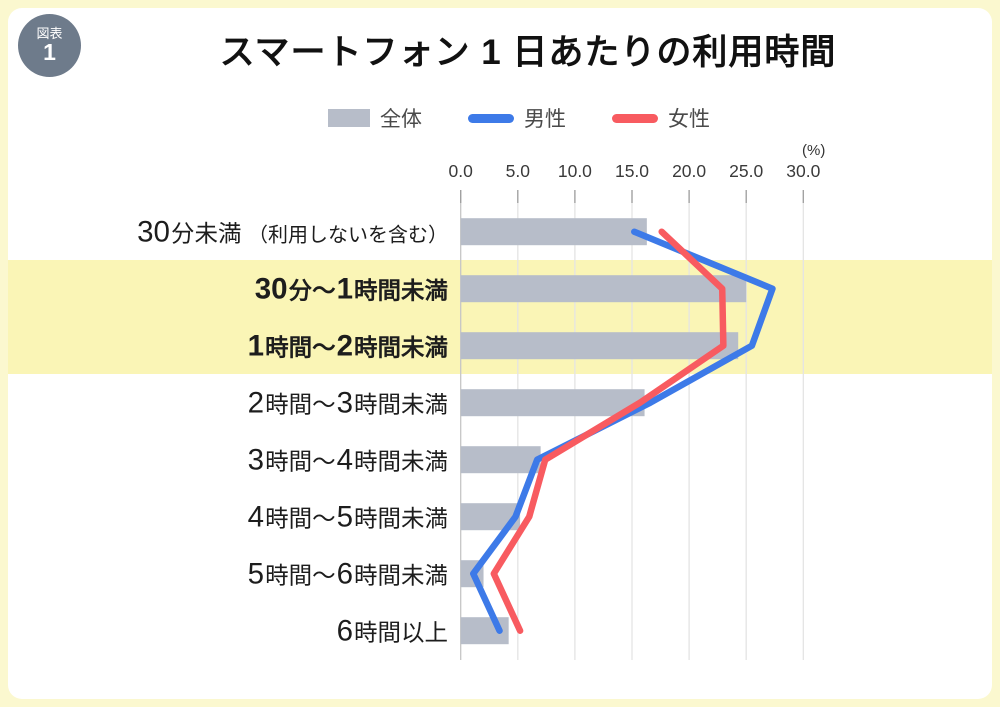 The width and height of the screenshot is (1000, 707). Describe the element at coordinates (574, 171) in the screenshot. I see `x-tick-label: 10.0` at that location.